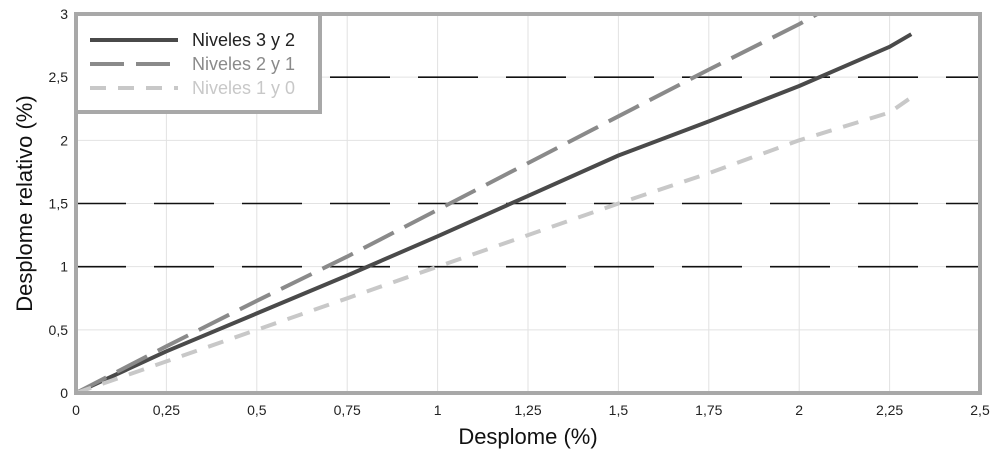 This screenshot has width=997, height=450. What do you see at coordinates (619, 410) in the screenshot?
I see `x-tick-label: 1,5` at bounding box center [619, 410].